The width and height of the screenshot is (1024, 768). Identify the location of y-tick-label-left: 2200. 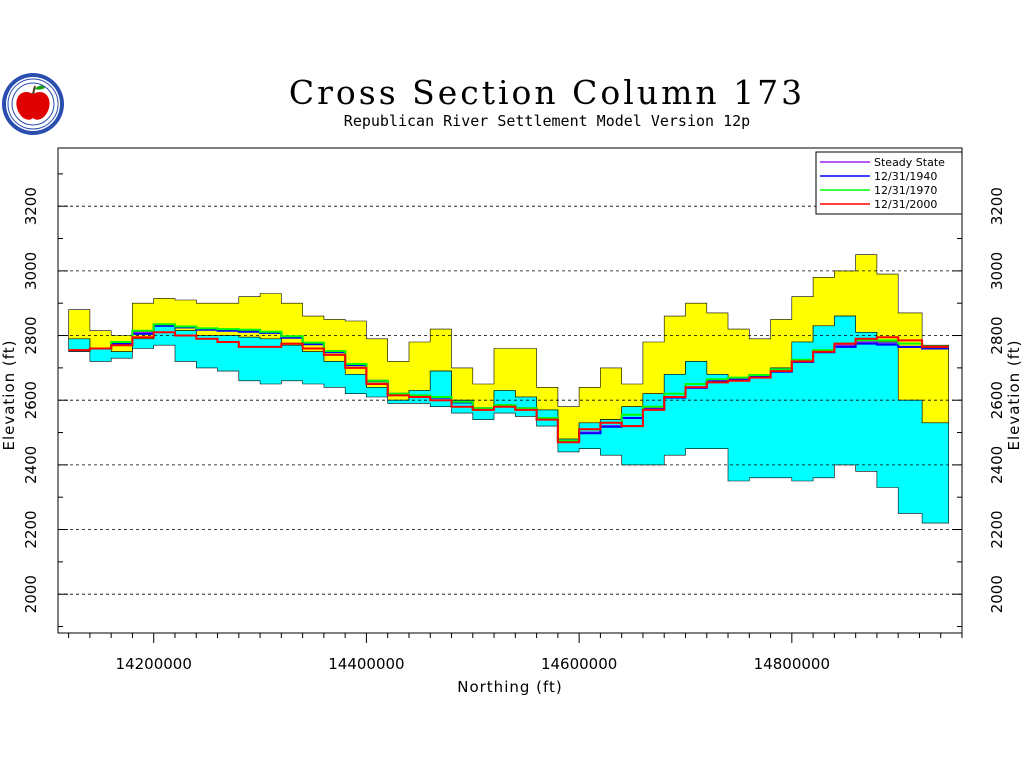
(31, 529).